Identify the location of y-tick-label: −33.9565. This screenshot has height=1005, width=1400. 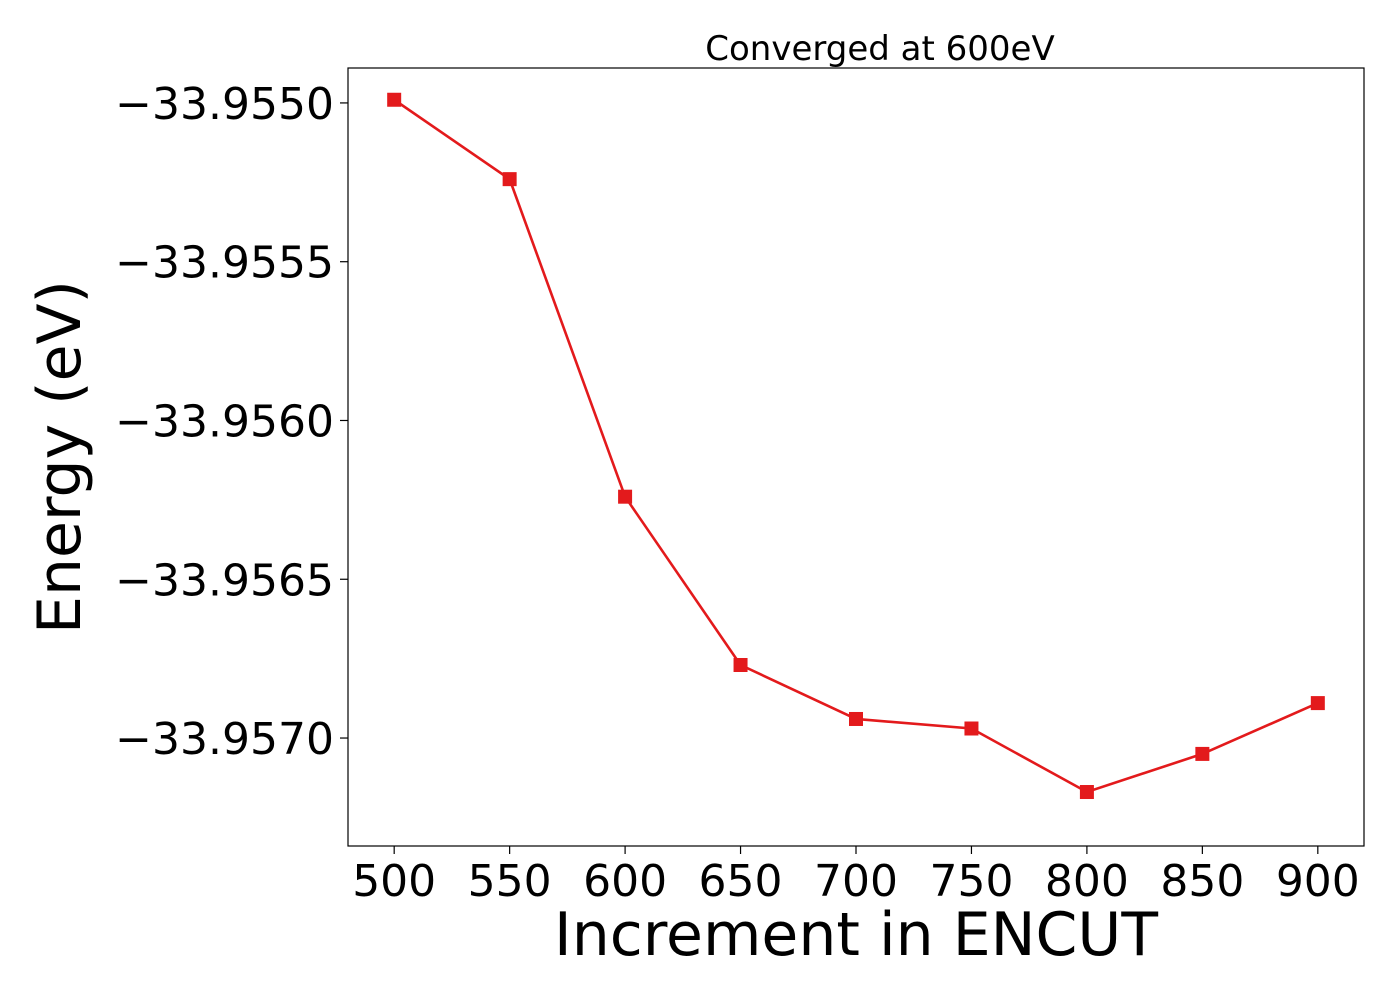
(224, 580).